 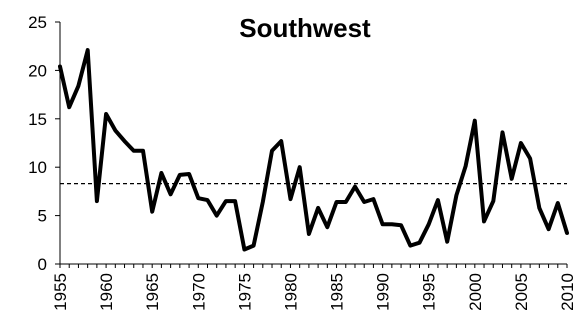 I want to click on x-tick-label: 2010, so click(x=567, y=292).